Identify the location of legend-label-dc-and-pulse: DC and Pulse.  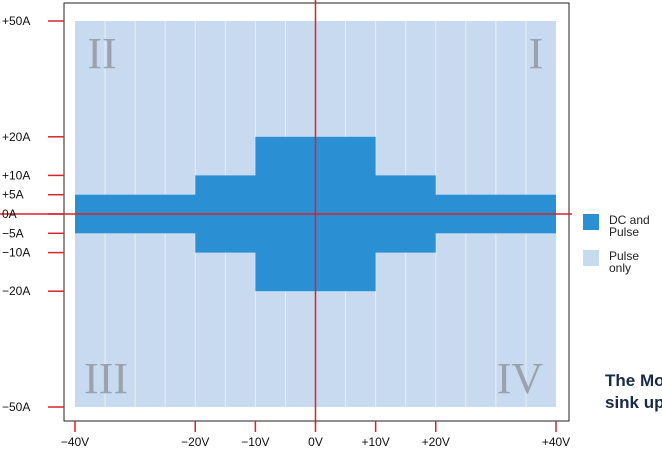
(629, 226).